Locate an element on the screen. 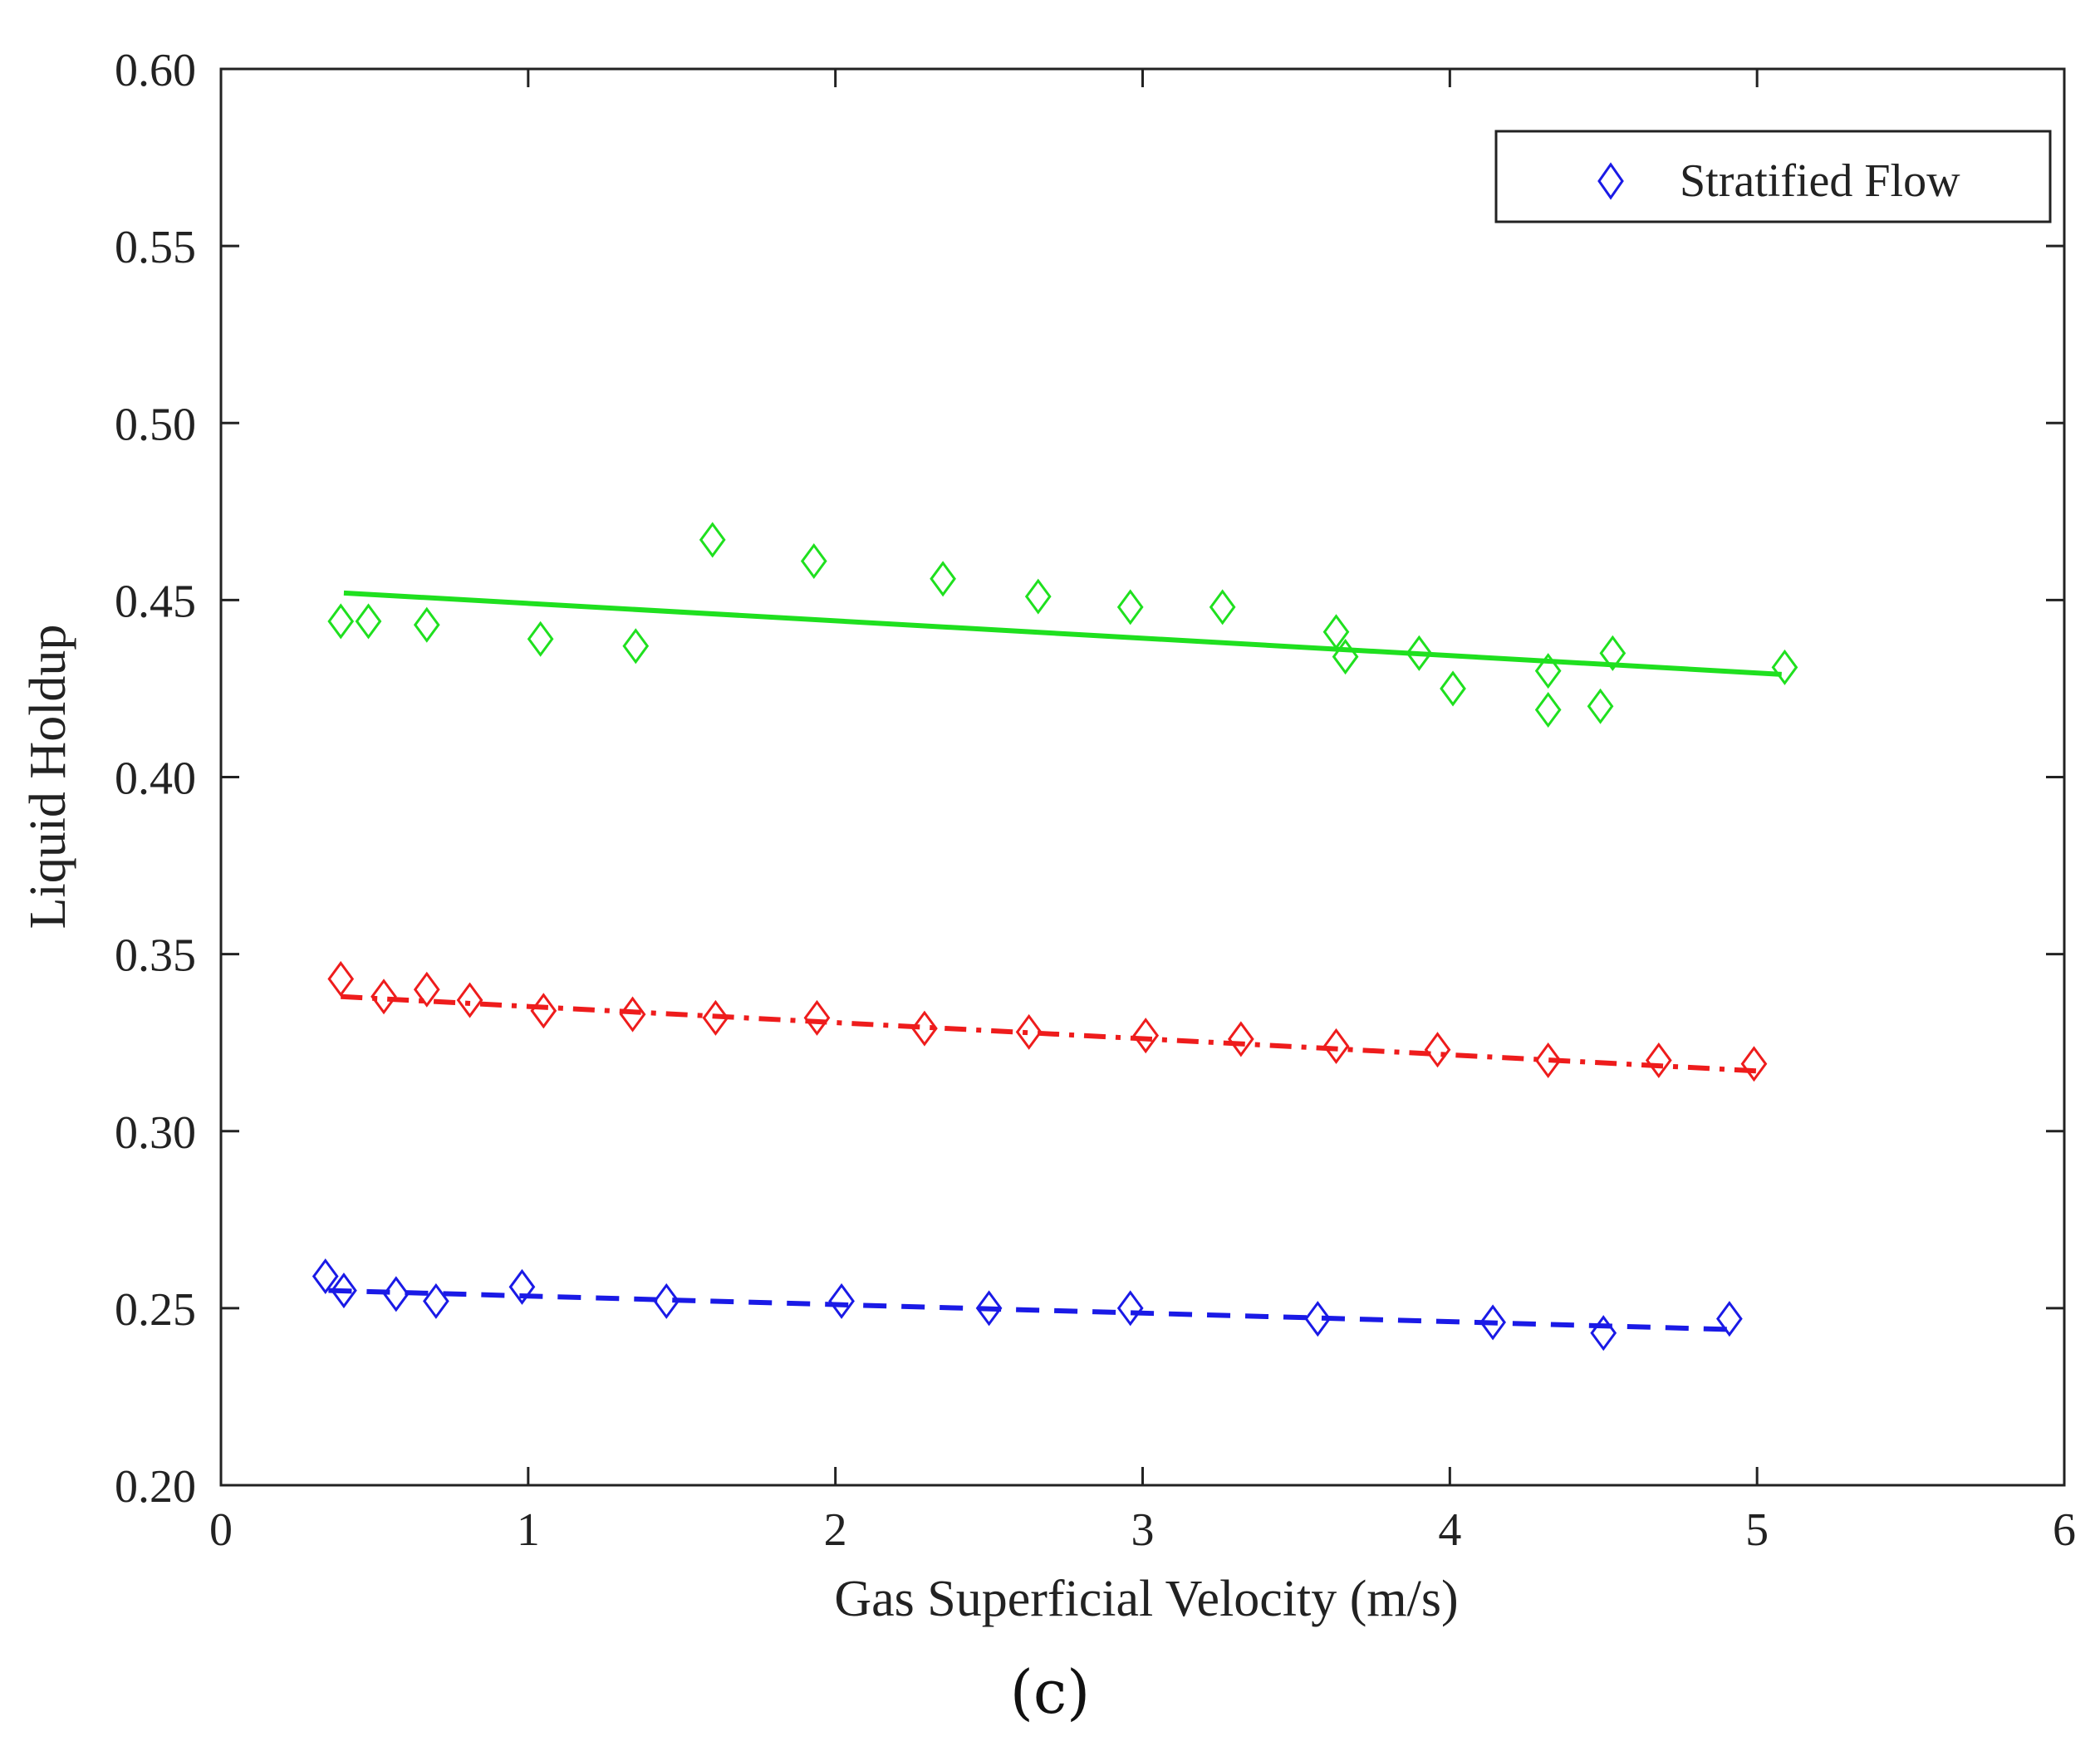 This screenshot has width=2100, height=1761. y-tick-label: 0.35 is located at coordinates (155, 956).